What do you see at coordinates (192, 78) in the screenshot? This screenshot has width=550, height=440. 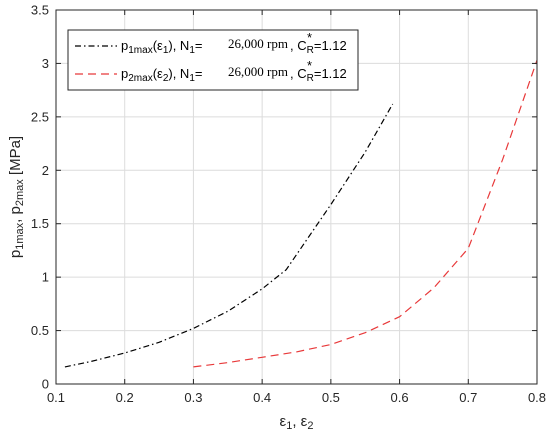 I see `legend-2-nsub: 1` at bounding box center [192, 78].